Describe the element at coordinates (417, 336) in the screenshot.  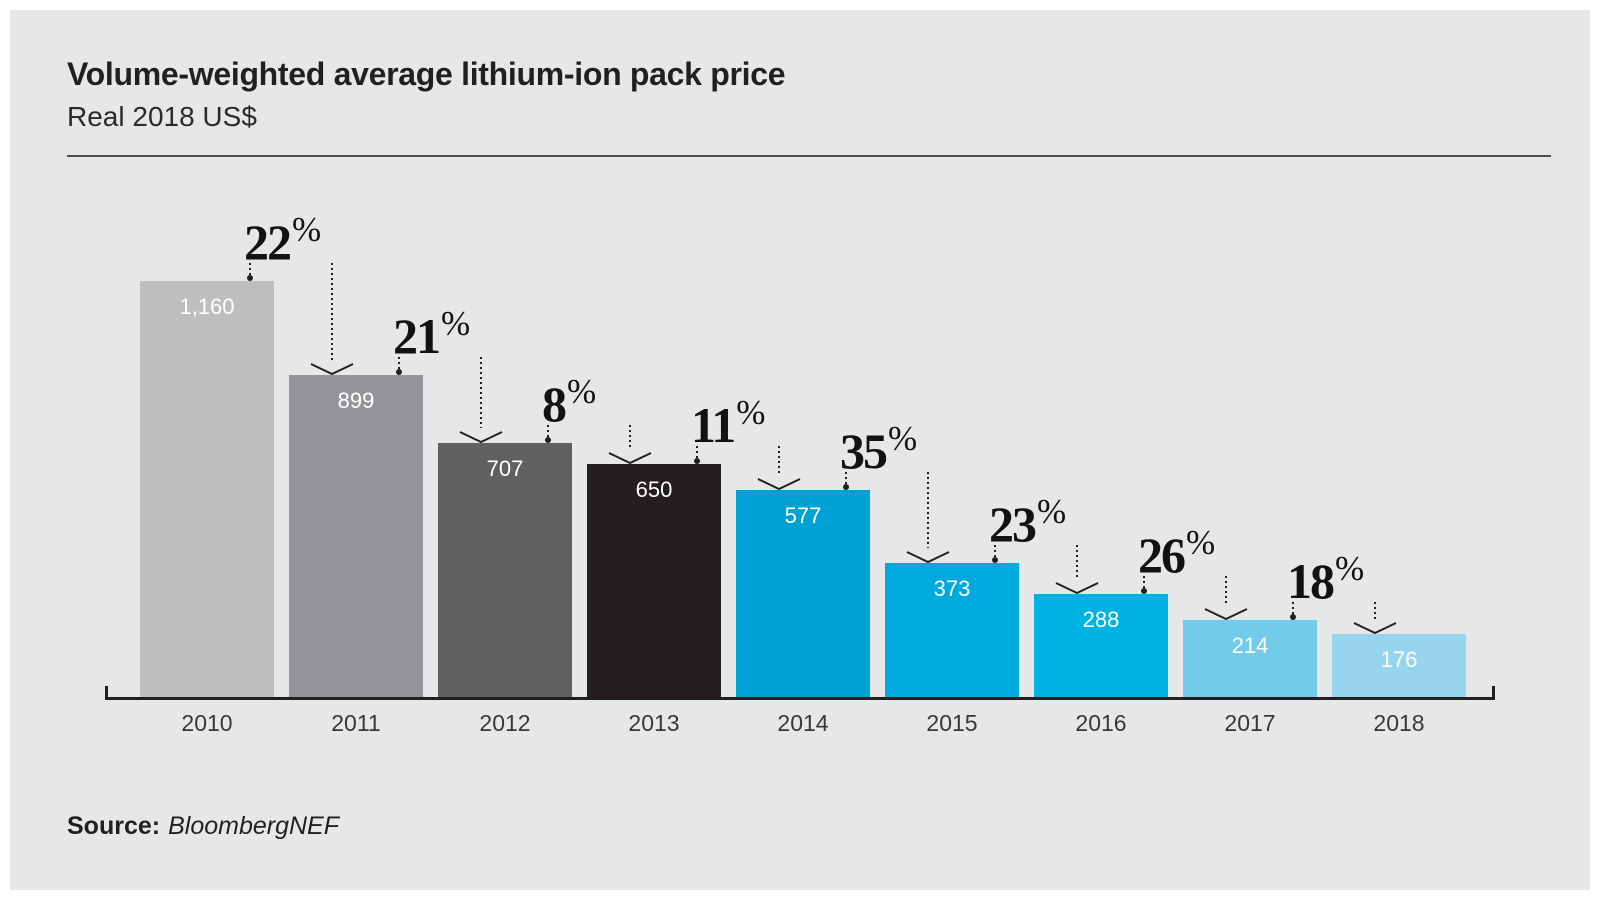
I see `pct-change-value: 21` at that location.